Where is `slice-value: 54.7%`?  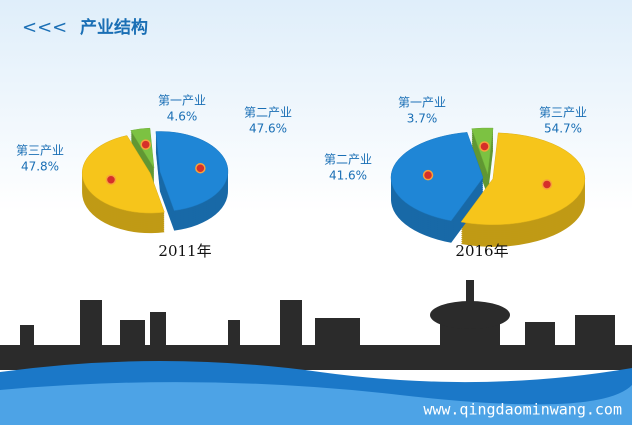 slice-value: 54.7% is located at coordinates (563, 129).